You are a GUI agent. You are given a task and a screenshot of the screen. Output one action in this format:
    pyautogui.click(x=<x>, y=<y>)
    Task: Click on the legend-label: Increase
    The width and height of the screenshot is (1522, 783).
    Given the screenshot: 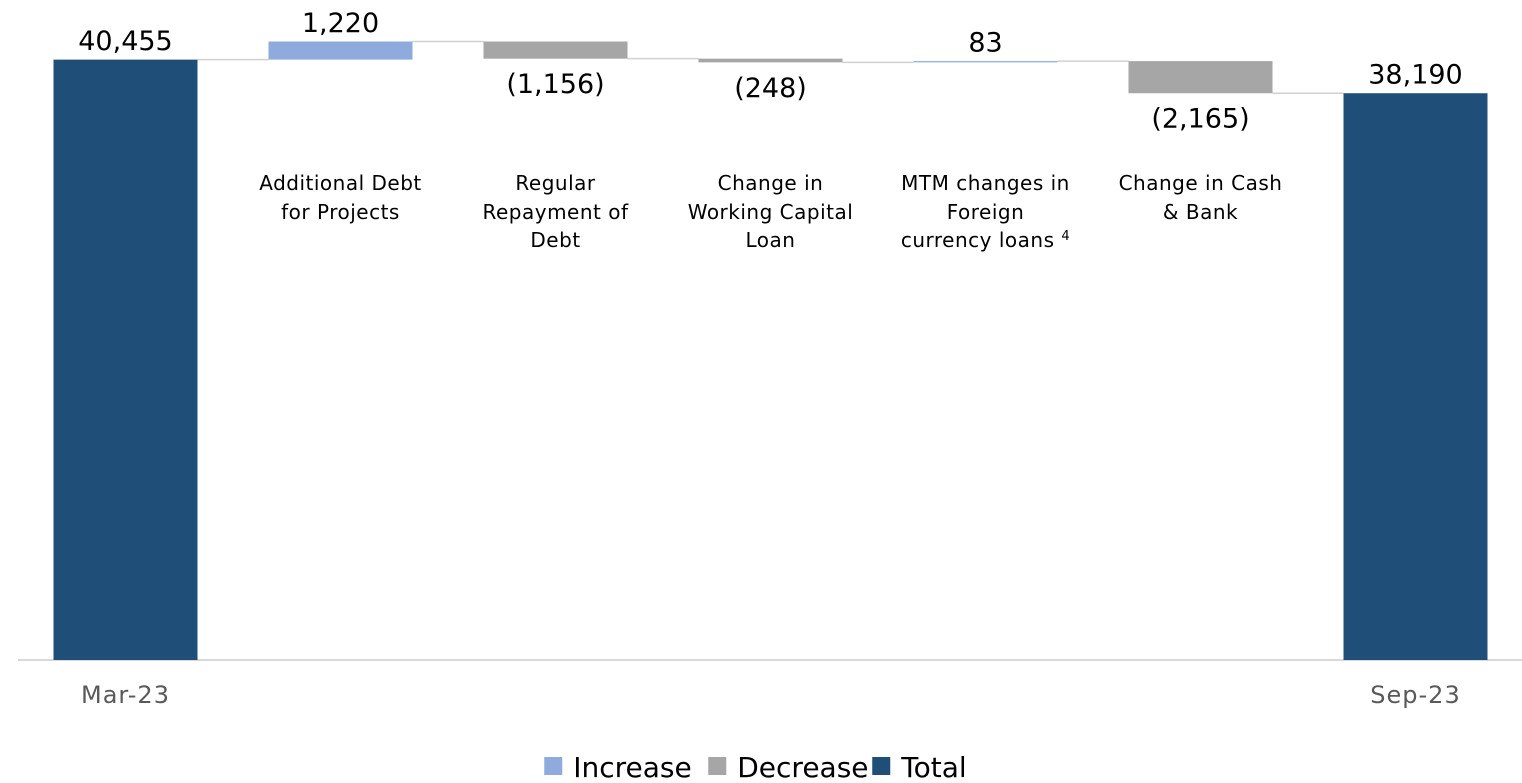 What is the action you would take?
    pyautogui.click(x=632, y=767)
    